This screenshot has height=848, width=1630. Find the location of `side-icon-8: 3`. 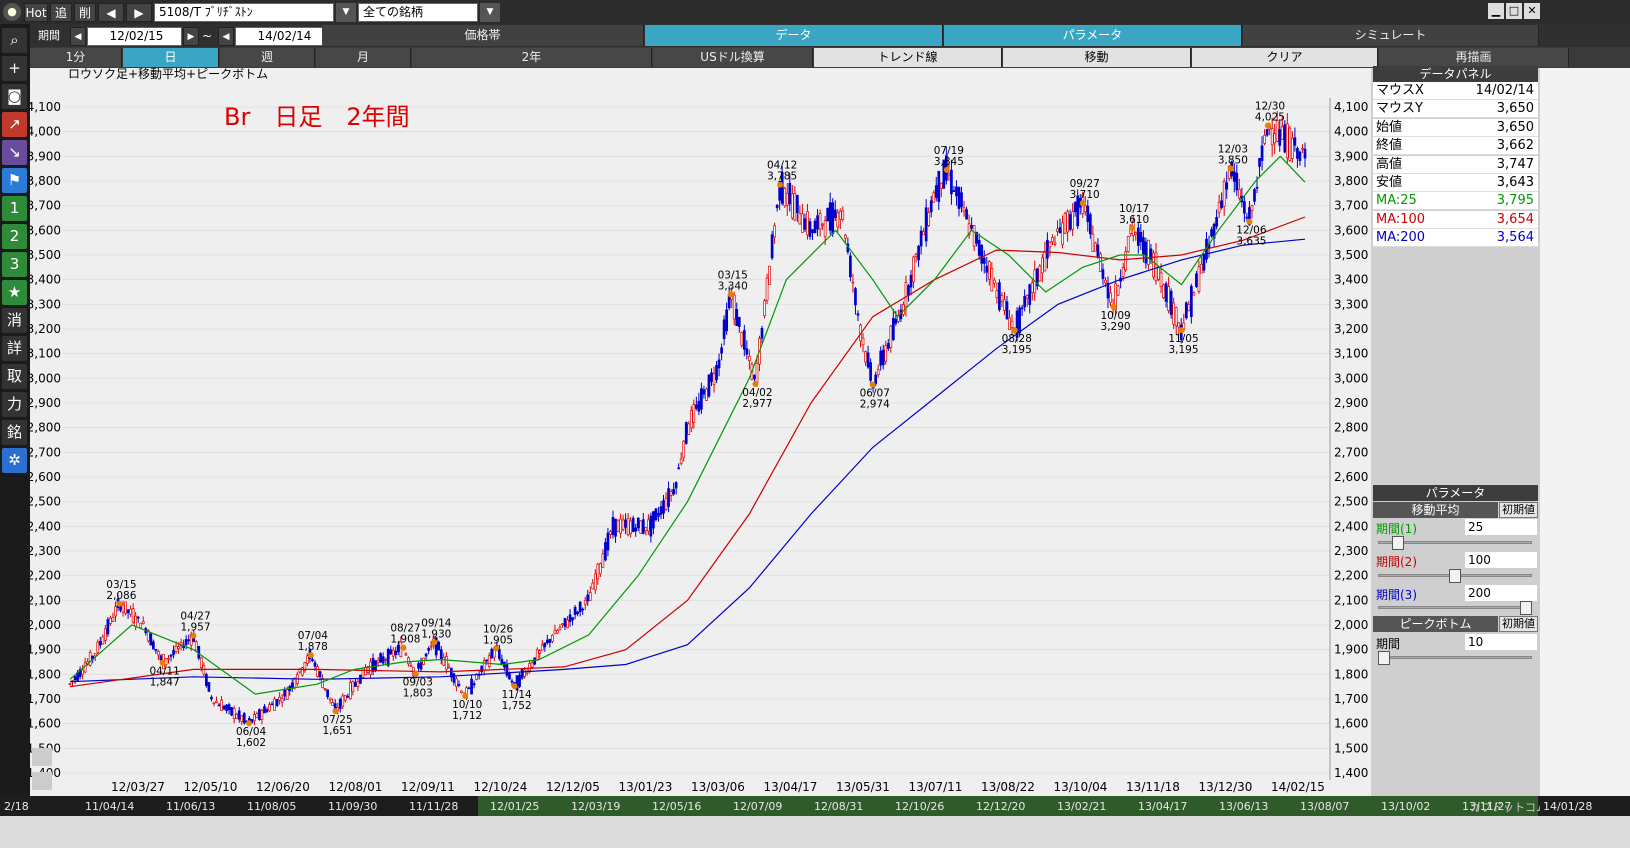

side-icon-8: 3 is located at coordinates (14, 264).